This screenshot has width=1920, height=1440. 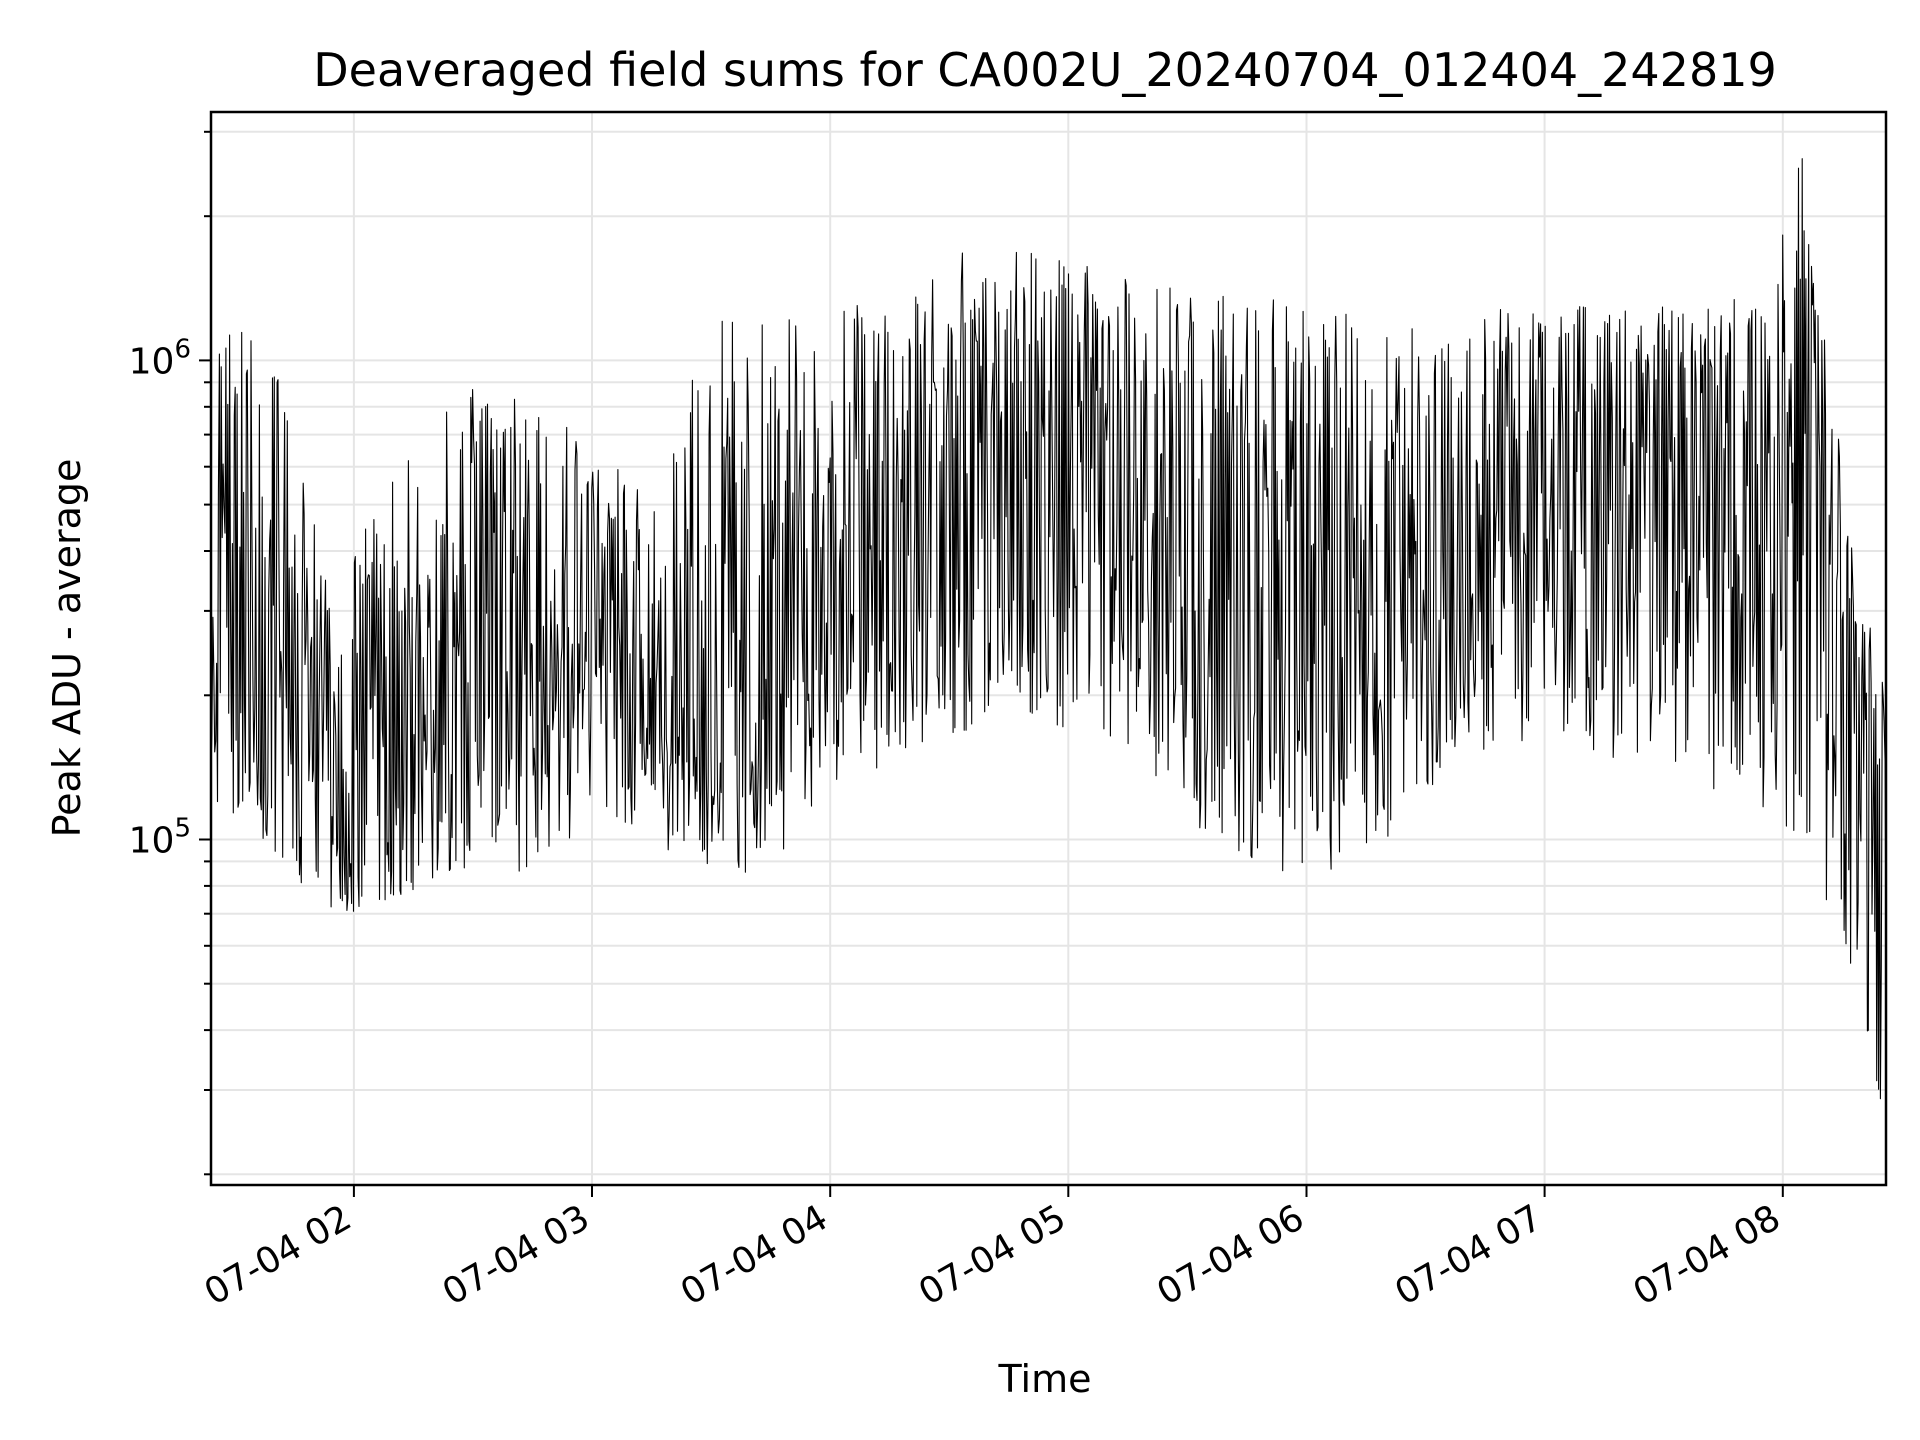 What do you see at coordinates (278, 1255) in the screenshot?
I see `x-tick-label: 07-04 02` at bounding box center [278, 1255].